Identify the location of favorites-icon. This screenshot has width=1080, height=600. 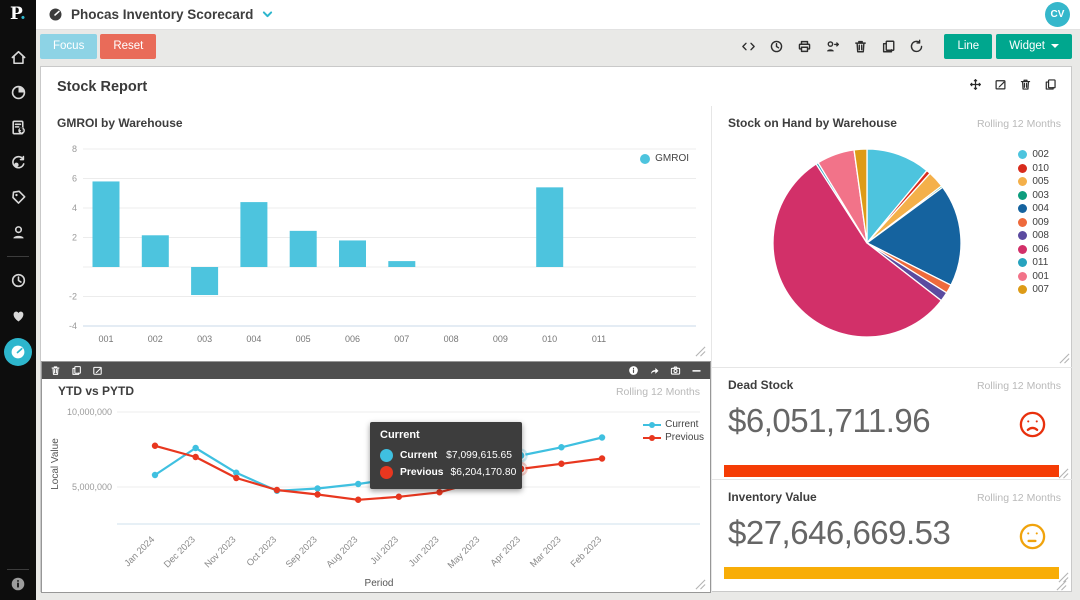
(18, 315).